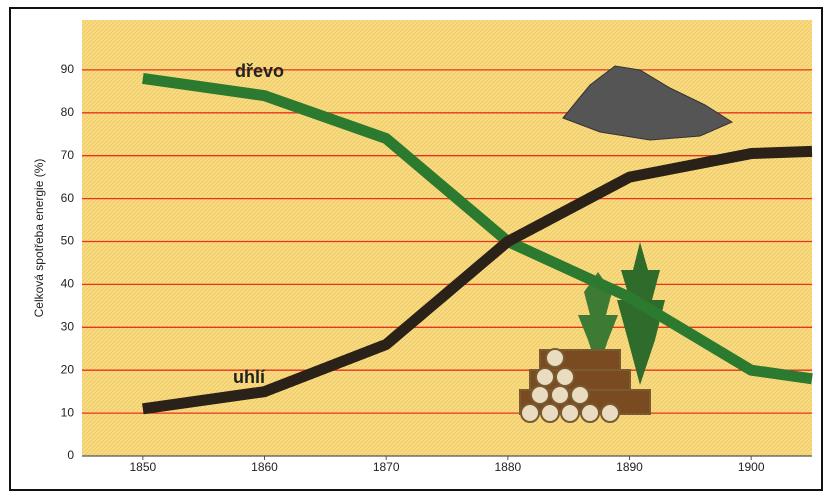  I want to click on series-label: uhlí, so click(249, 377).